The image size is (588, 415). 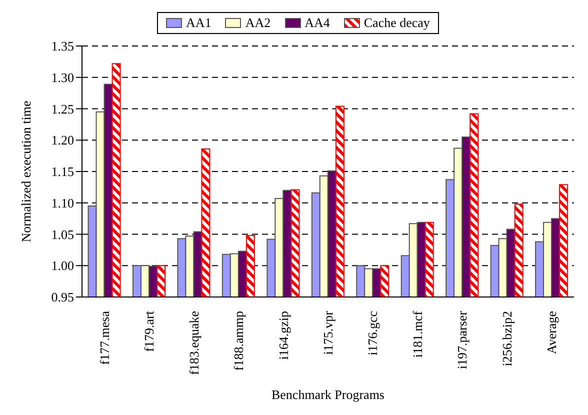 What do you see at coordinates (552, 332) in the screenshot?
I see `x-tick-label: Average` at bounding box center [552, 332].